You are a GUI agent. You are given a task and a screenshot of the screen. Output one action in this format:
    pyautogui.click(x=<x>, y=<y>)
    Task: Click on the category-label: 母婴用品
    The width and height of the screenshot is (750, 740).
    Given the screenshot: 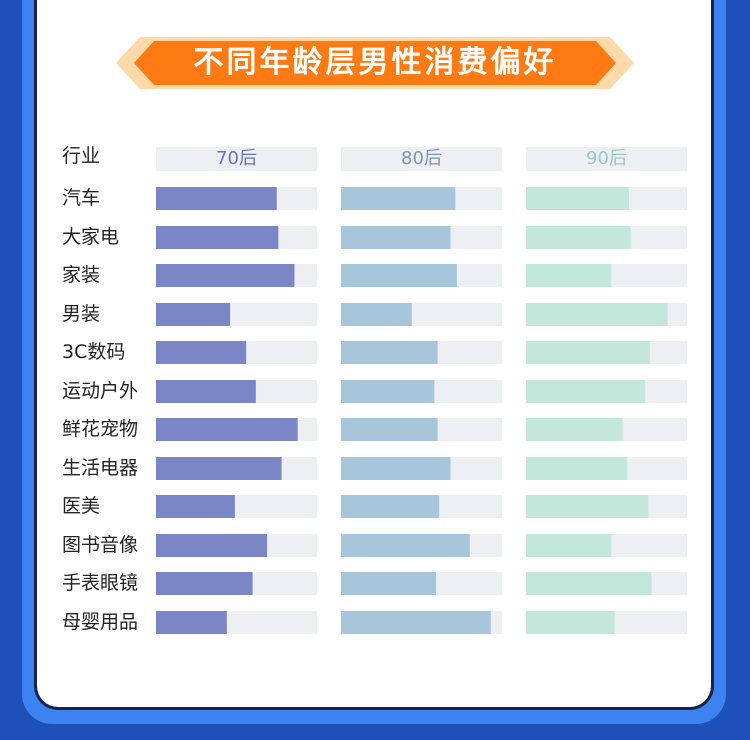 What is the action you would take?
    pyautogui.click(x=100, y=622)
    